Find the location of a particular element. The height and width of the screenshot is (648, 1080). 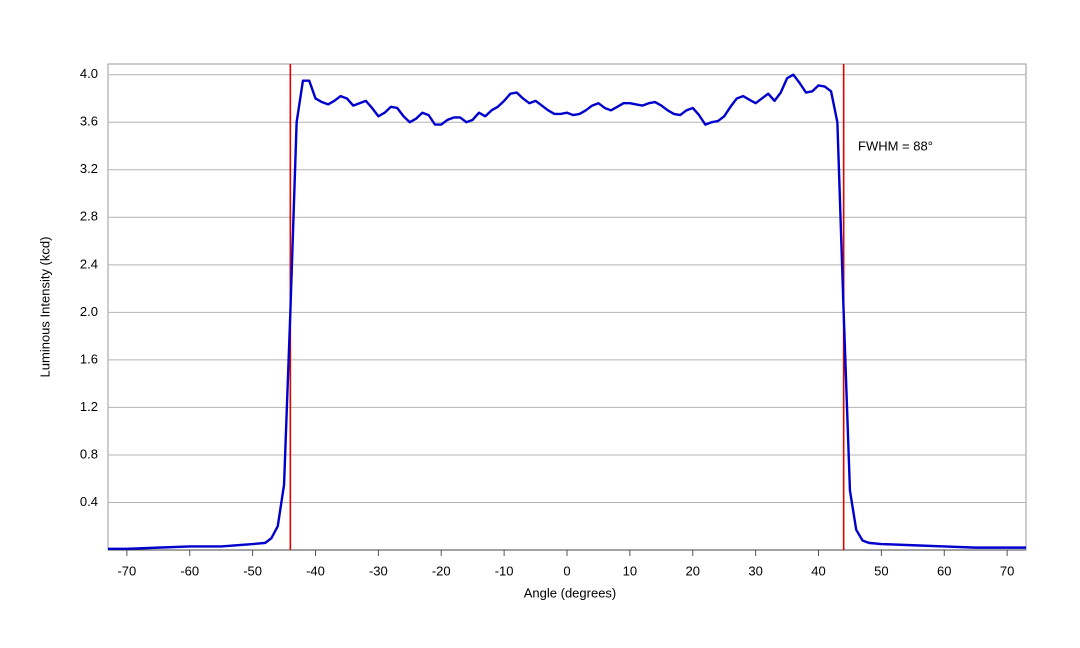

x-tick-label: 0 is located at coordinates (566, 570).